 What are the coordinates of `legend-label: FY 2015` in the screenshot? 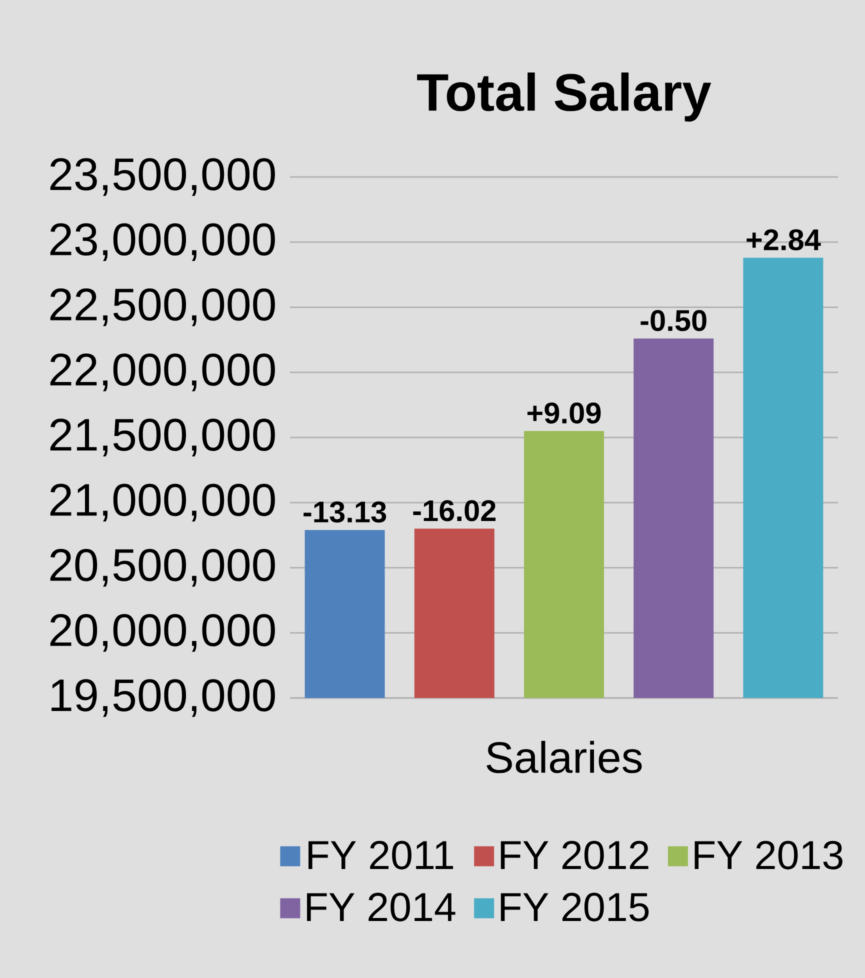 It's located at (574, 907).